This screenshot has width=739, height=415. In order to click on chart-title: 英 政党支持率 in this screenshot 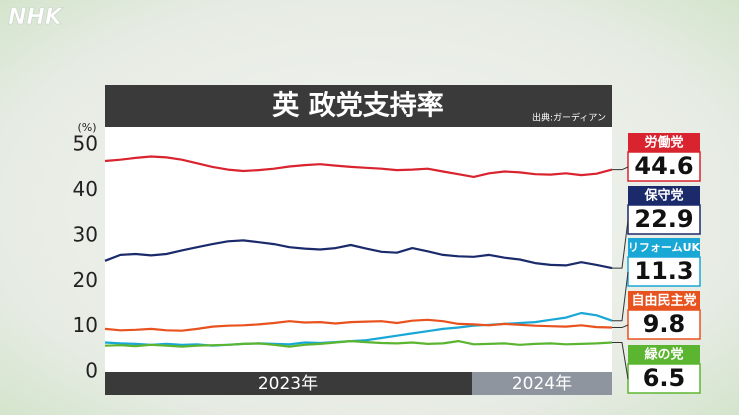, I will do `click(357, 106)`.